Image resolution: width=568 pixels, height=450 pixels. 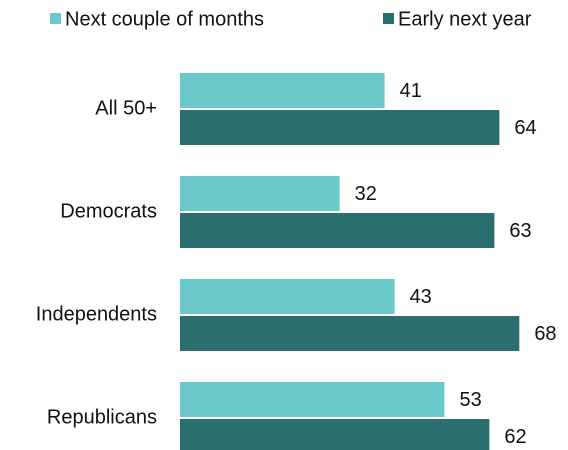 I want to click on value-label: 53, so click(x=470, y=400).